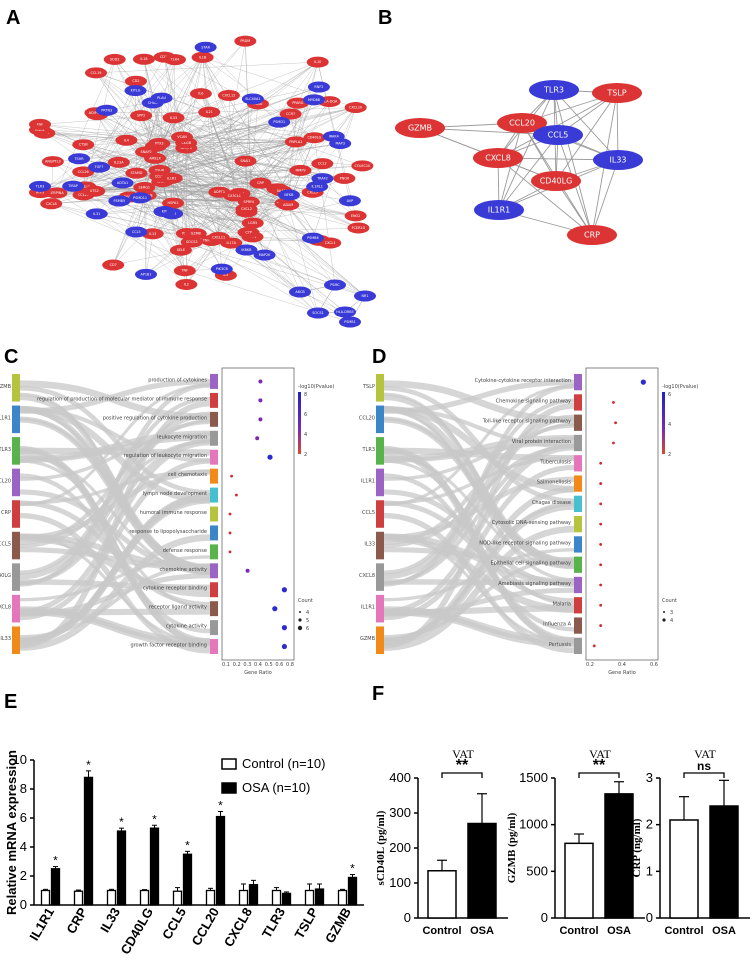 The height and width of the screenshot is (974, 754). What do you see at coordinates (355, 216) in the screenshot?
I see `network-a-node: ENO2` at bounding box center [355, 216].